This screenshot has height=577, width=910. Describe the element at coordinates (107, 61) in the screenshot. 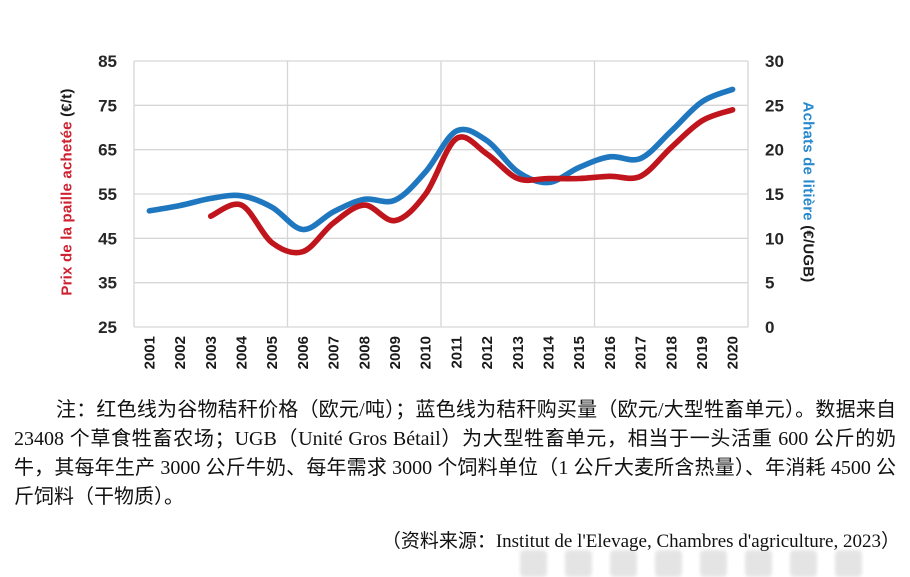

I see `left-tick-label: 85` at that location.